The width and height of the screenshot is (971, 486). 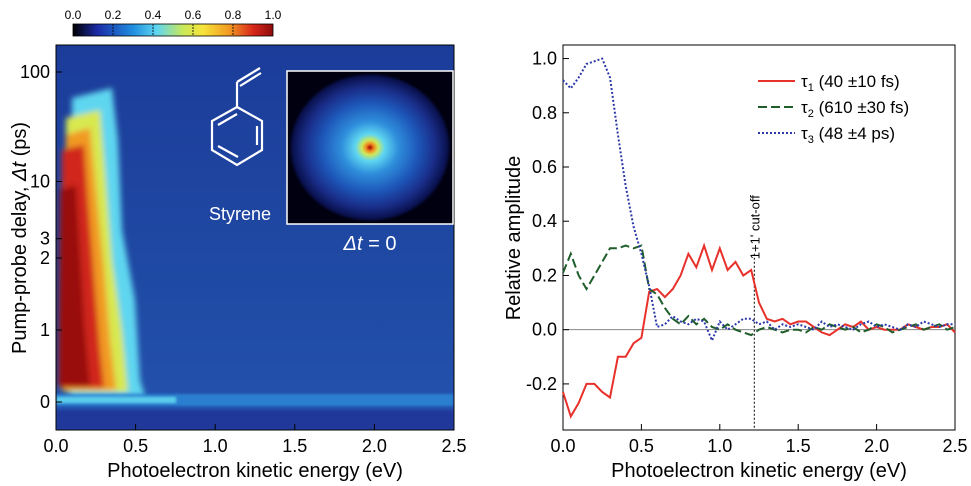 I want to click on heatmap-x-tick-label: 2.5, so click(x=453, y=446).